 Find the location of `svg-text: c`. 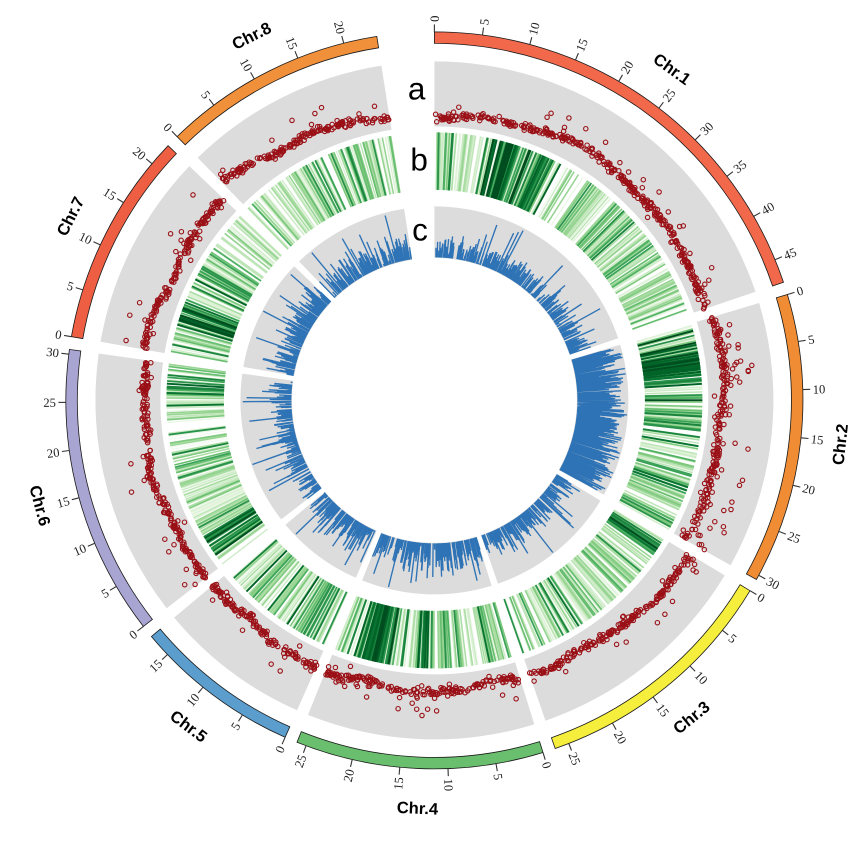

svg-text: c is located at coordinates (420, 230).